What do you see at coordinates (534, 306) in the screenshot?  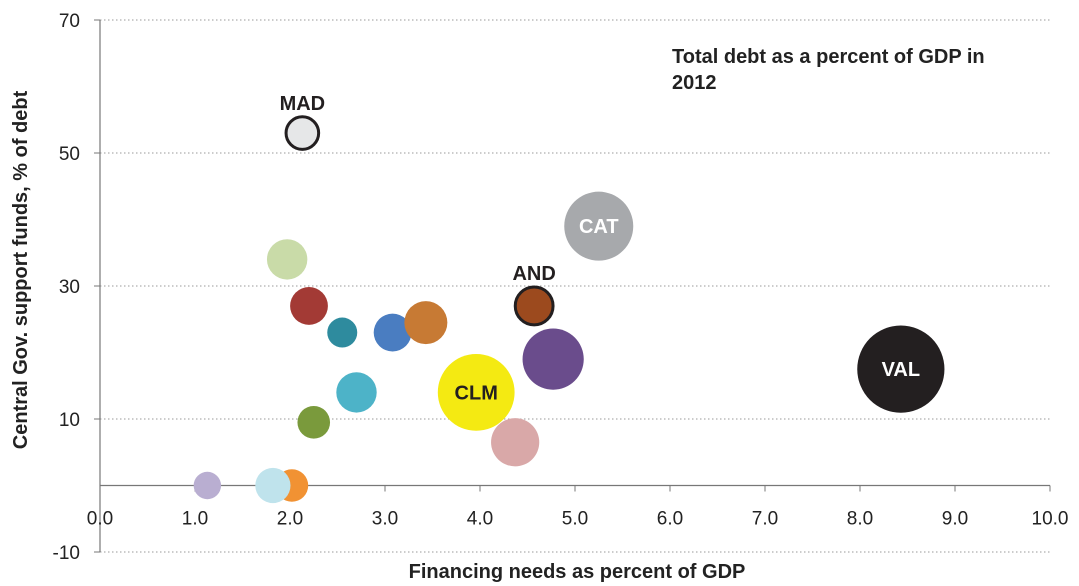 I see `bubble-and` at bounding box center [534, 306].